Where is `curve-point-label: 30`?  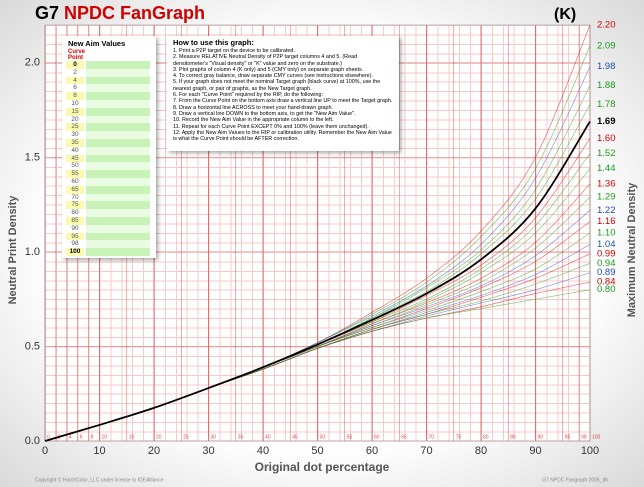
curve-point-label: 30 is located at coordinates (214, 437).